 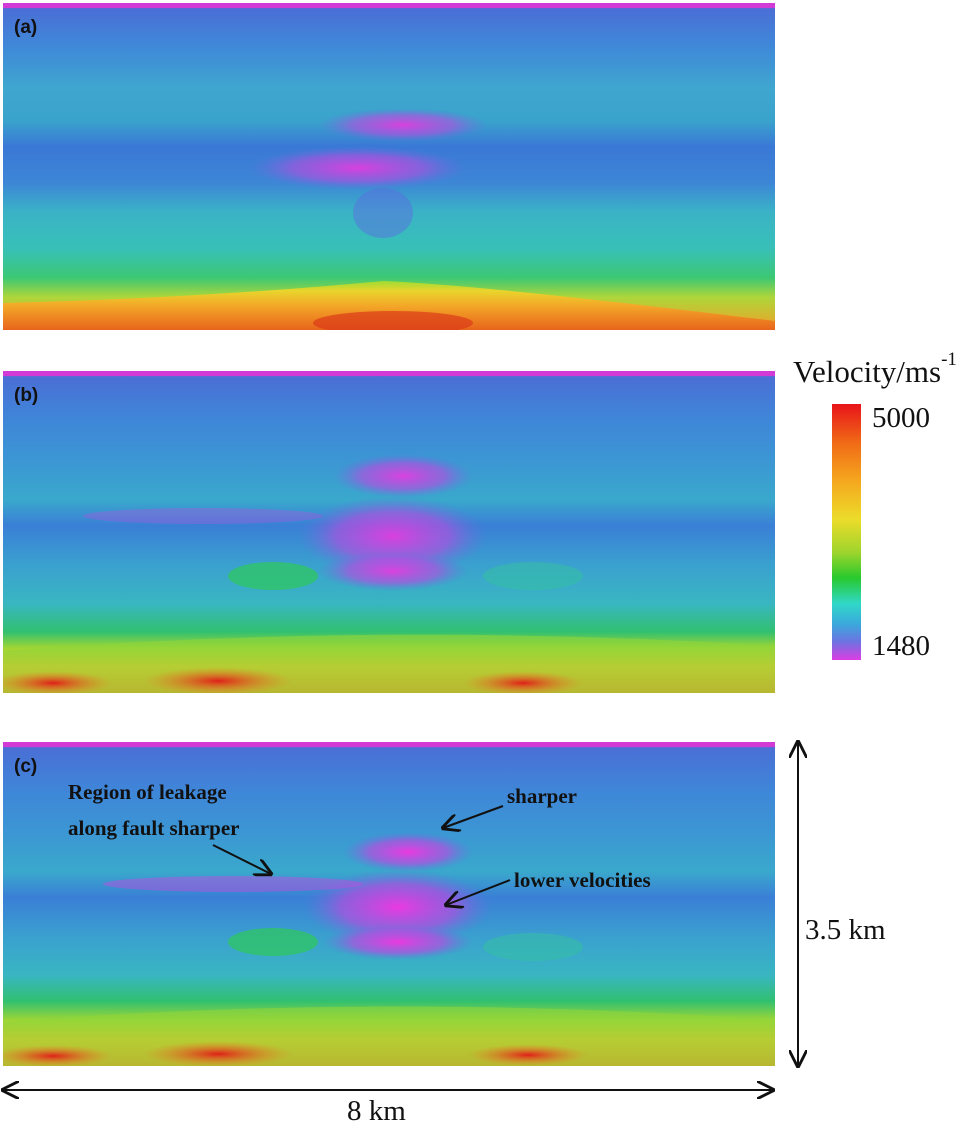 I want to click on depth-dimension-label: 3.5 km, so click(x=845, y=930).